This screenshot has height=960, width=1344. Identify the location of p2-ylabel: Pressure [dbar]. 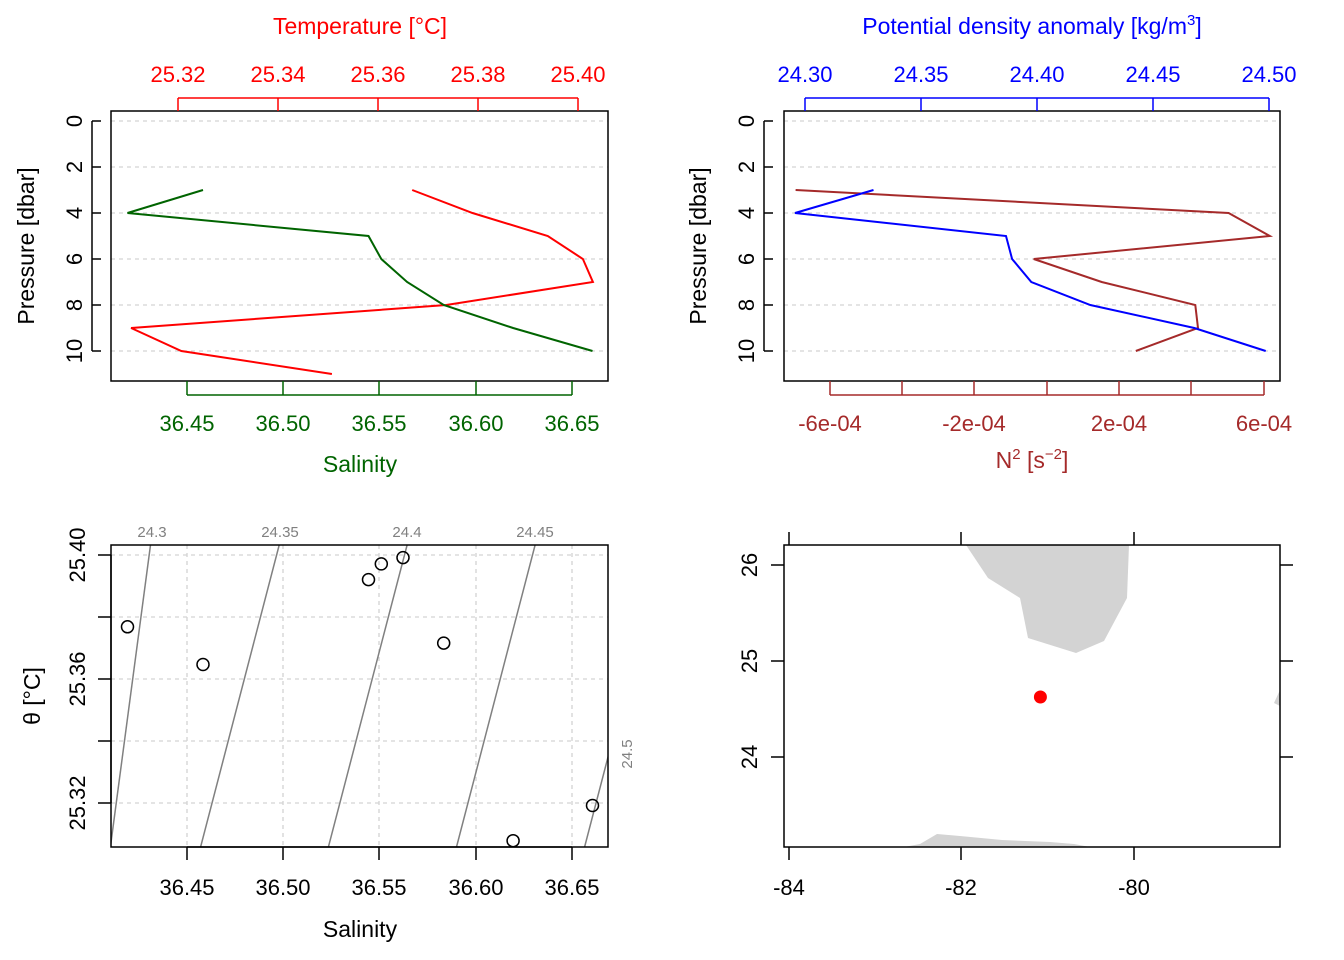
(698, 245).